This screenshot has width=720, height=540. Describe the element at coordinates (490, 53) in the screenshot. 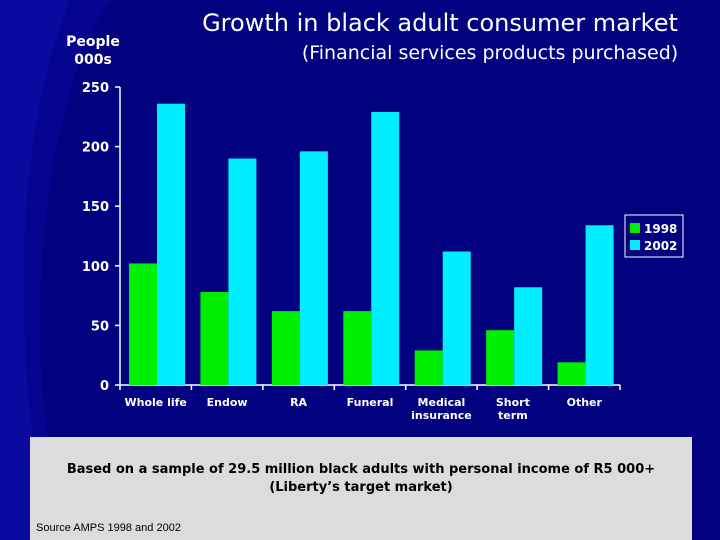

I see `slide-subtitle: (Financial services products purchased)` at that location.